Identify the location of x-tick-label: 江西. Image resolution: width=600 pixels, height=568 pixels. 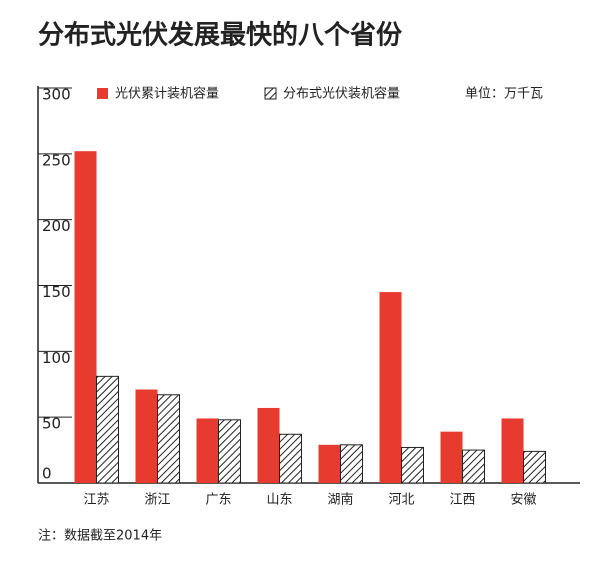
(462, 500).